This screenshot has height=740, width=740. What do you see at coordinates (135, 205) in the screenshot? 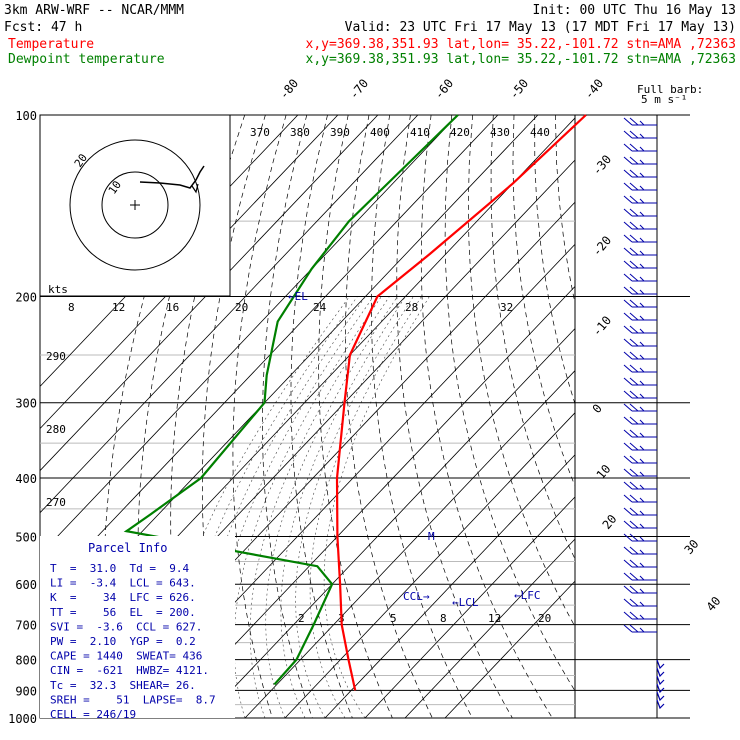
I see `hodograph-inset: 20 10` at bounding box center [135, 205].